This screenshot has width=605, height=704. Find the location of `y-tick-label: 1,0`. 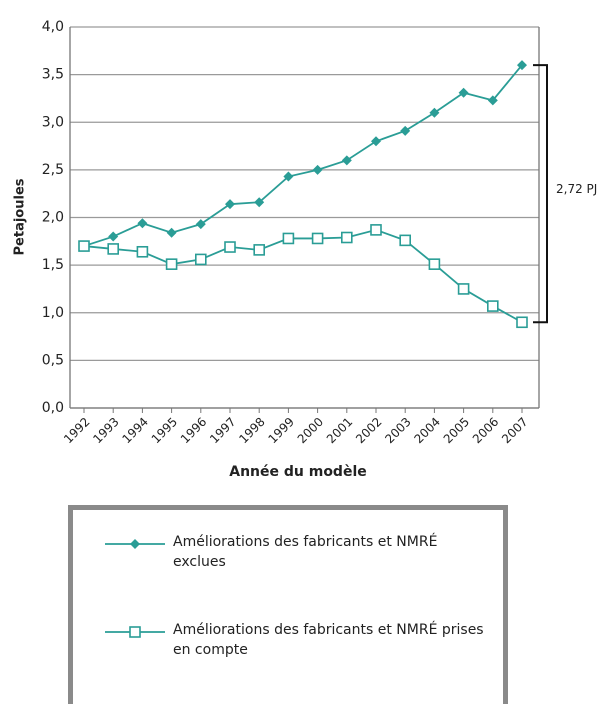

y-tick-label: 1,0 is located at coordinates (53, 313).